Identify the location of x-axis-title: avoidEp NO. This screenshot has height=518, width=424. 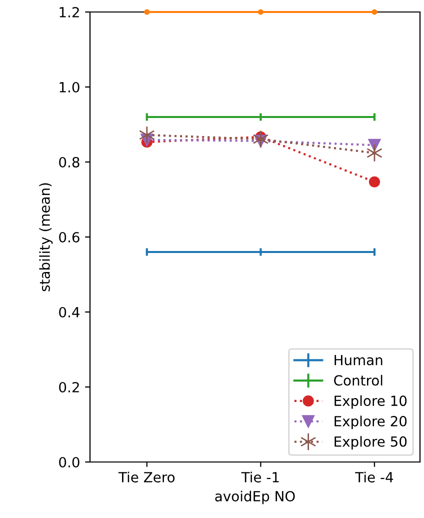
(255, 497).